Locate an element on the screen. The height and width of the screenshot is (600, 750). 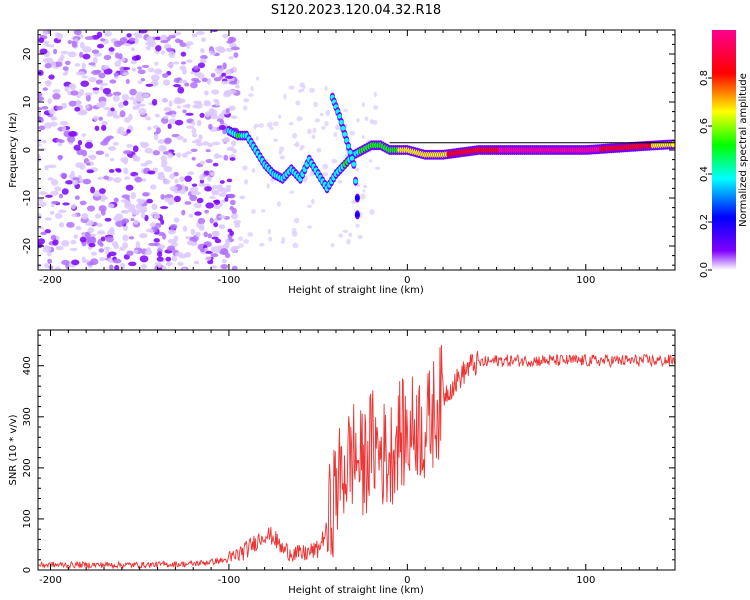
colorbar-ticks: 0.0 0.2 0.4 0.6 0.8 is located at coordinates (705, 174).